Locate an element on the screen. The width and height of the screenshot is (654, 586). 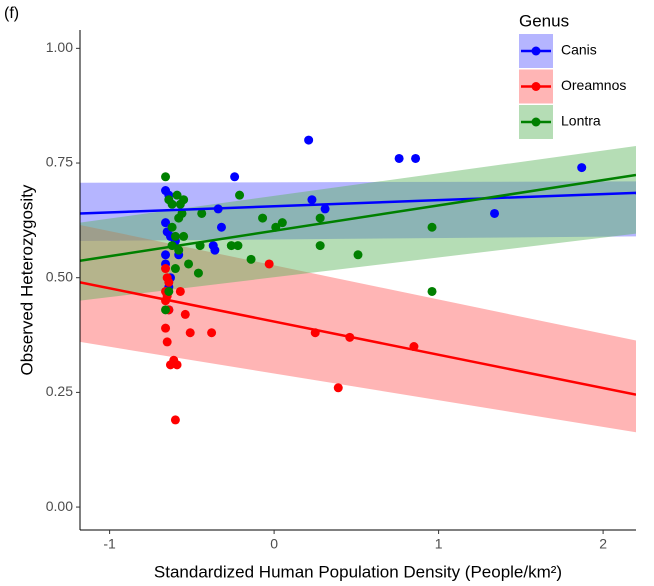
y-tick-label: 0.75 is located at coordinates (59, 162).